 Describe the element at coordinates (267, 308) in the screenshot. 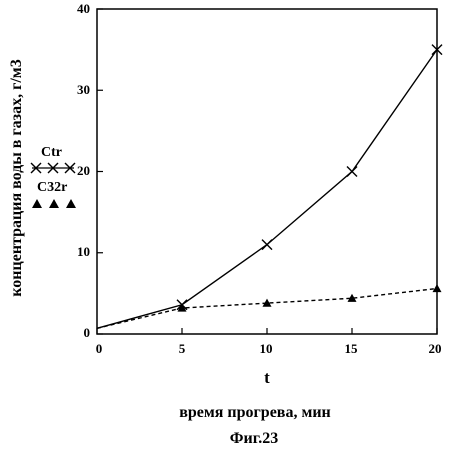

I see `series-line-c32r` at that location.